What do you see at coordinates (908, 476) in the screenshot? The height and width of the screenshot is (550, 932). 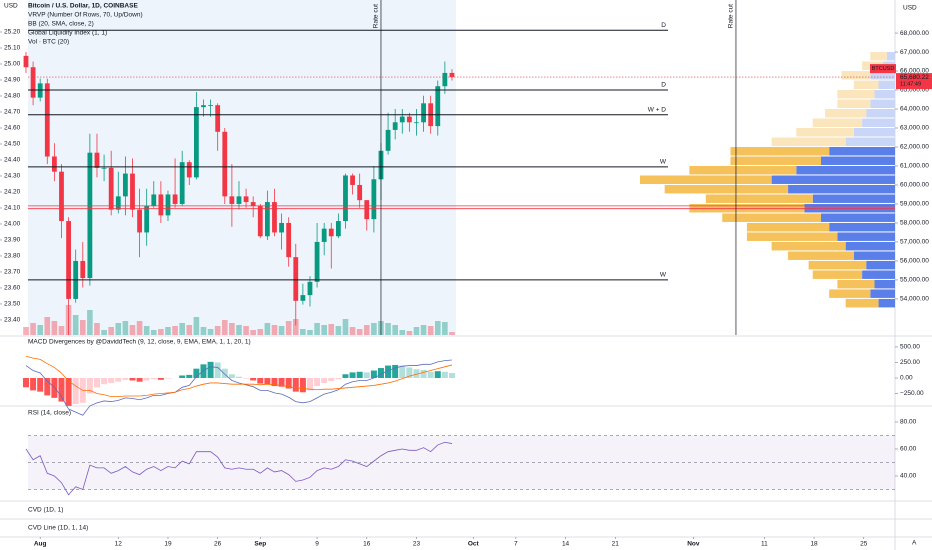 I see `y-tick-label: 40.00` at bounding box center [908, 476].